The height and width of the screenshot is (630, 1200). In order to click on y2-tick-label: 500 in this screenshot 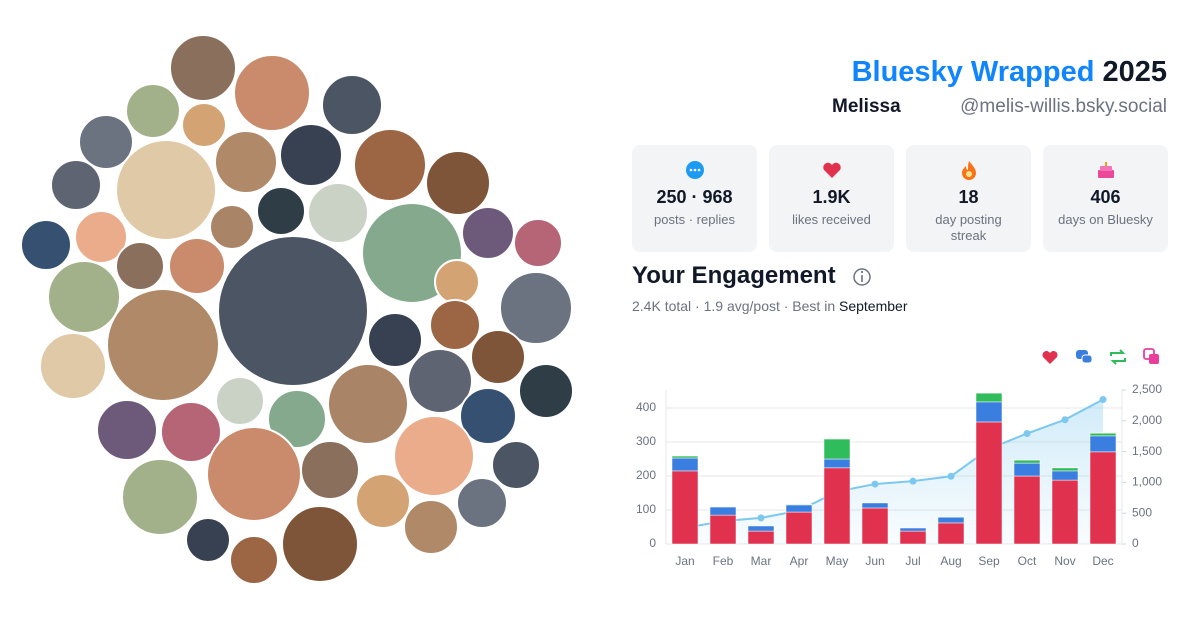, I will do `click(1142, 512)`.